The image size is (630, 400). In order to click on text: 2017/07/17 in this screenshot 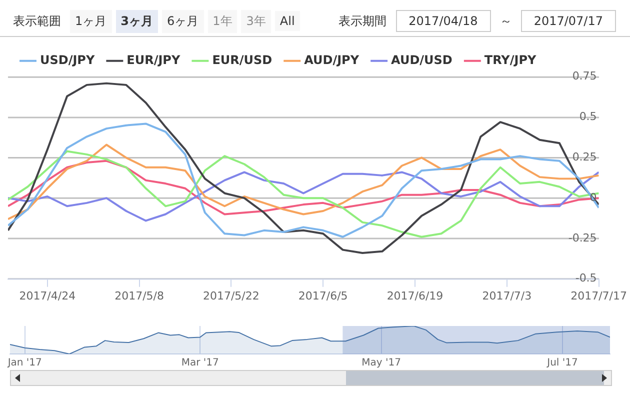, I will do `click(568, 21)`.